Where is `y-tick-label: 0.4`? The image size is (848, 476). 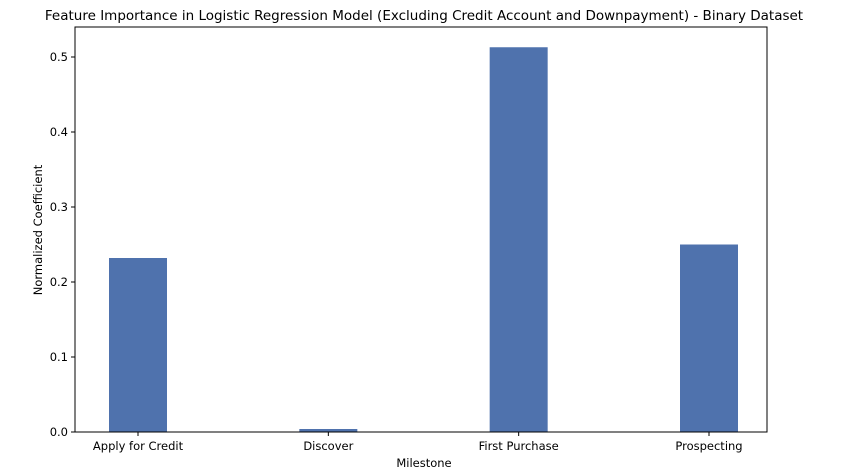
y-tick-label: 0.4 is located at coordinates (59, 132).